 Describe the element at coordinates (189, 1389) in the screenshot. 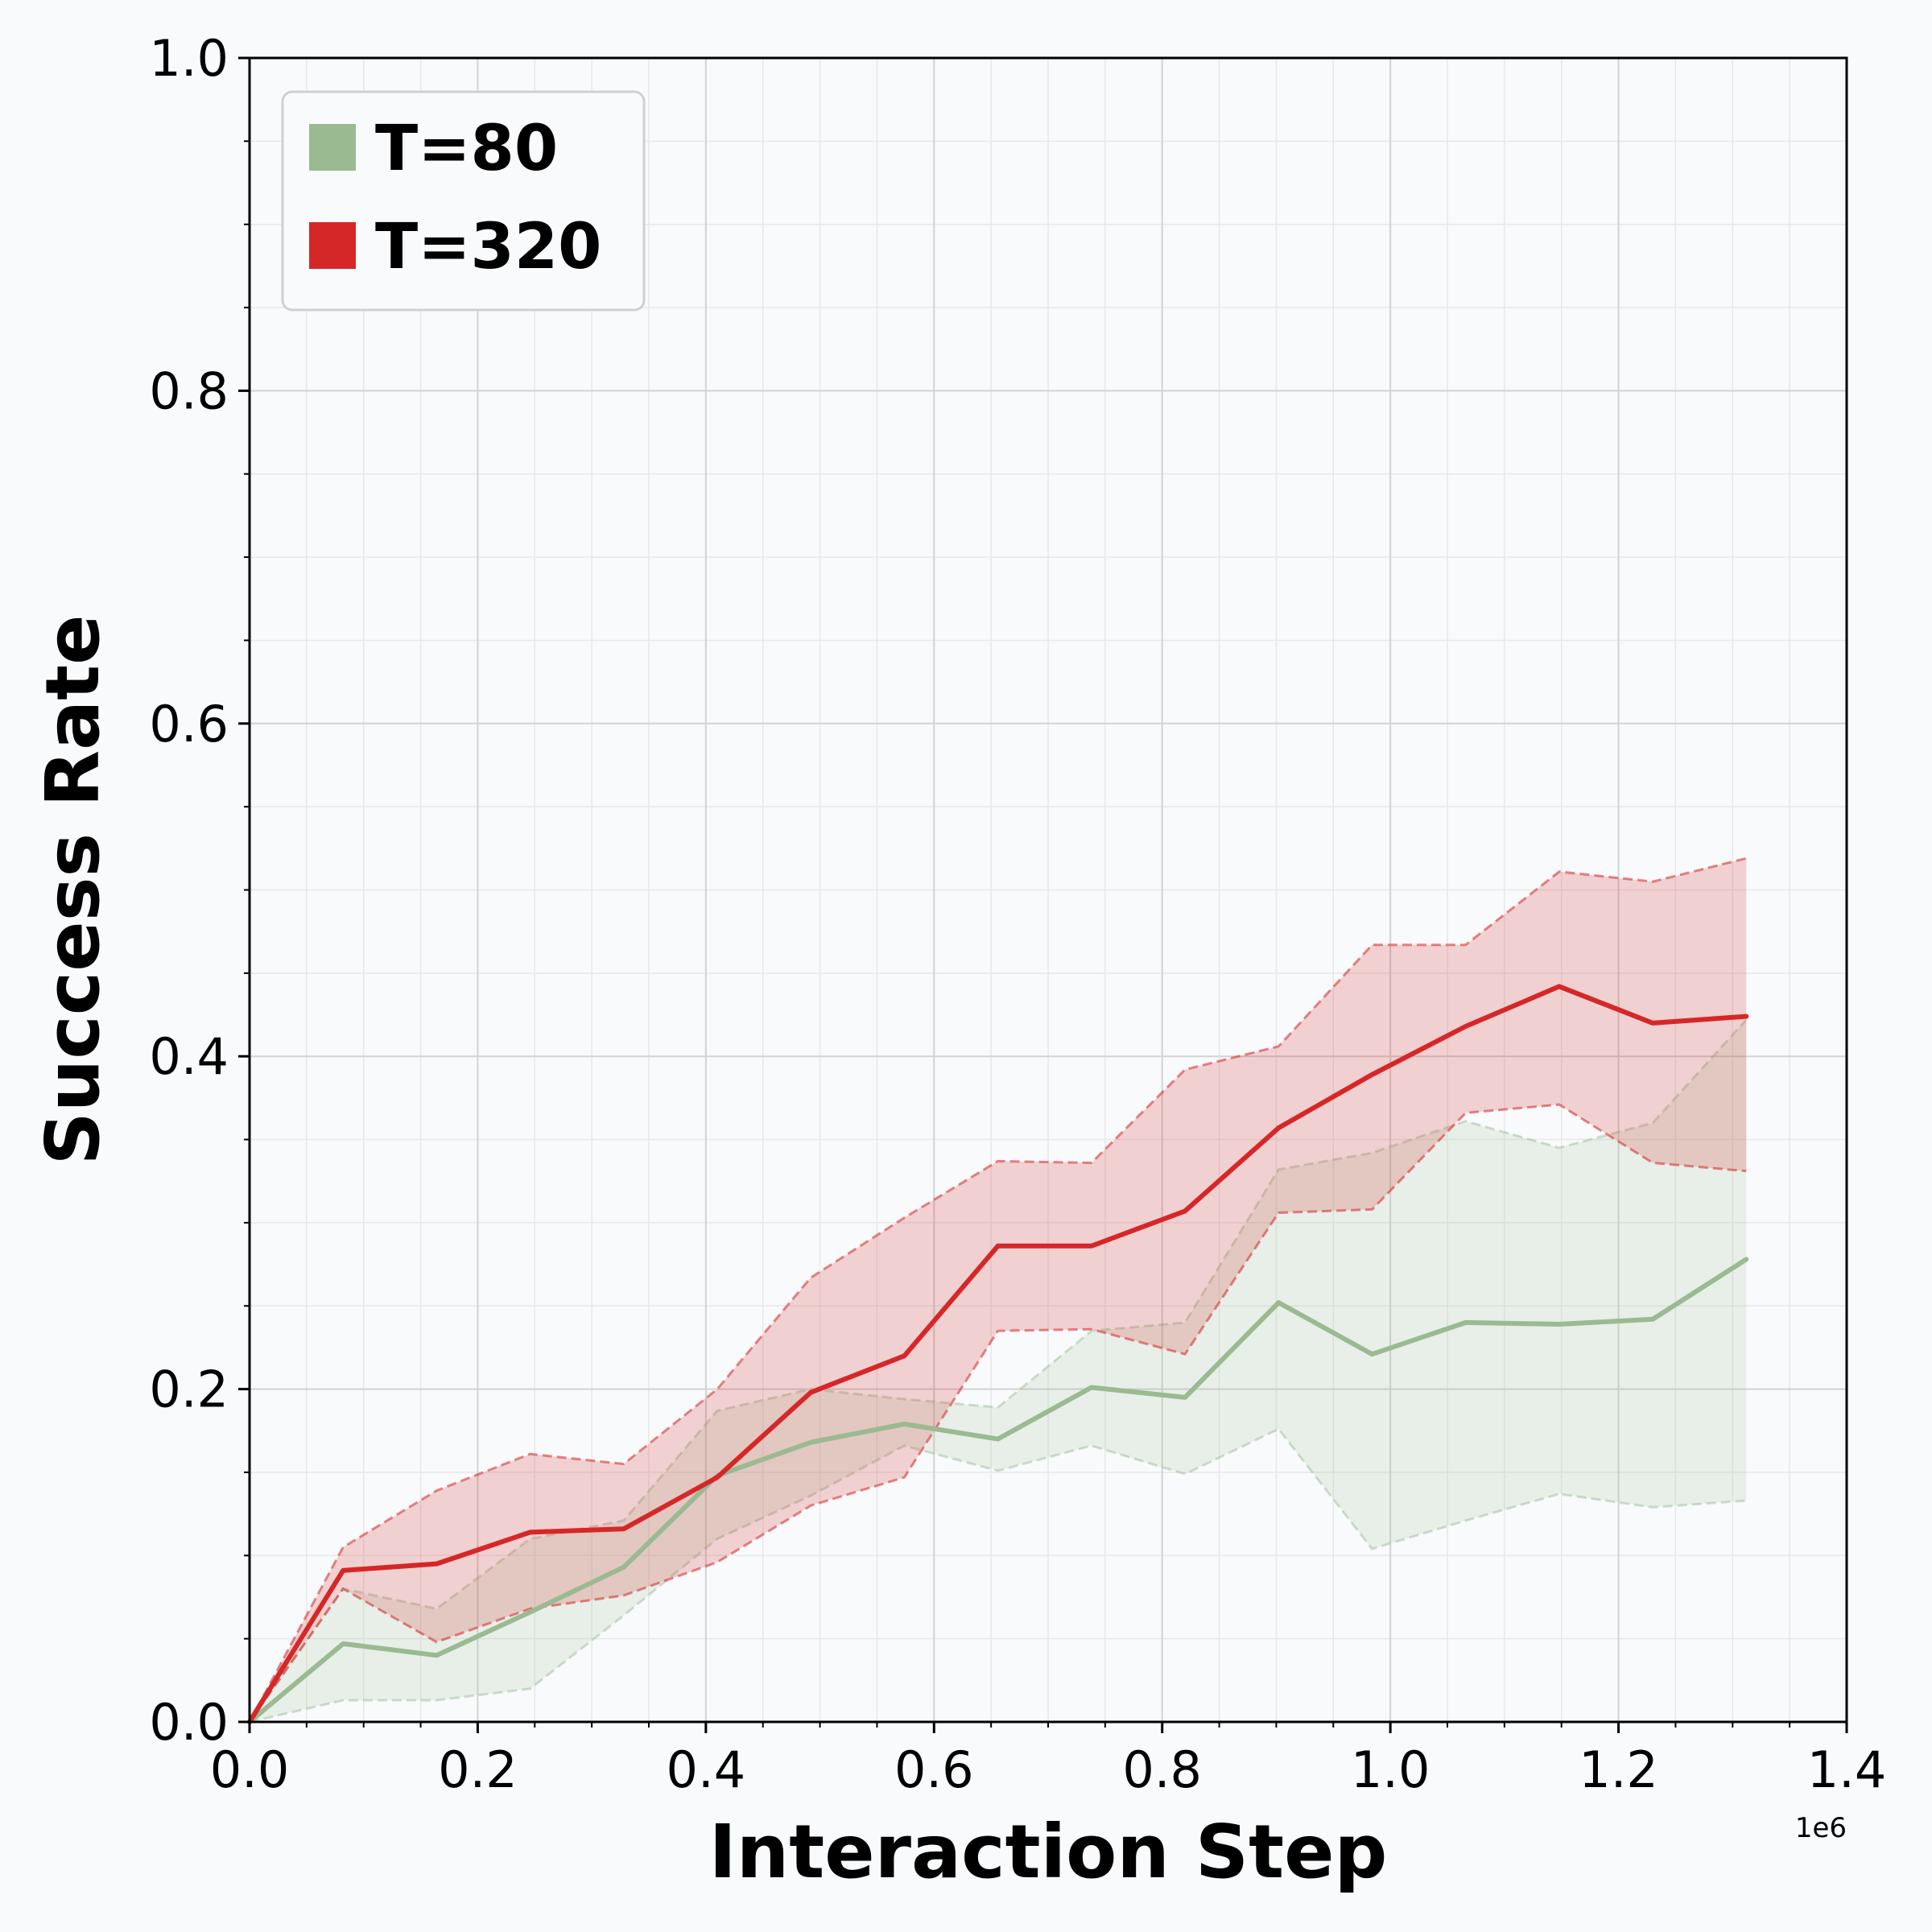

I see `y-tick-label: 0.2` at that location.